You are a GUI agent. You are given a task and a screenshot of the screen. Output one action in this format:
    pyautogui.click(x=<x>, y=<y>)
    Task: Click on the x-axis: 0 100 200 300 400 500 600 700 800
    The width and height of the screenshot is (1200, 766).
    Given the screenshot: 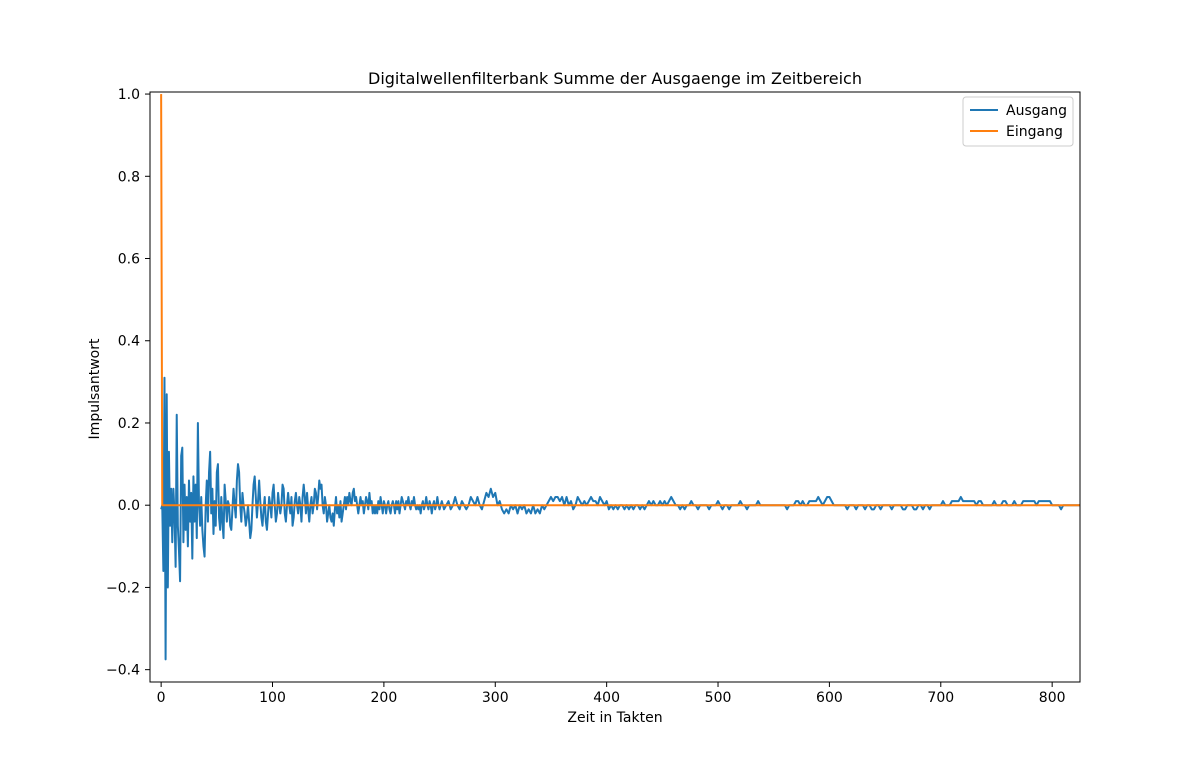 What is the action you would take?
    pyautogui.click(x=611, y=694)
    